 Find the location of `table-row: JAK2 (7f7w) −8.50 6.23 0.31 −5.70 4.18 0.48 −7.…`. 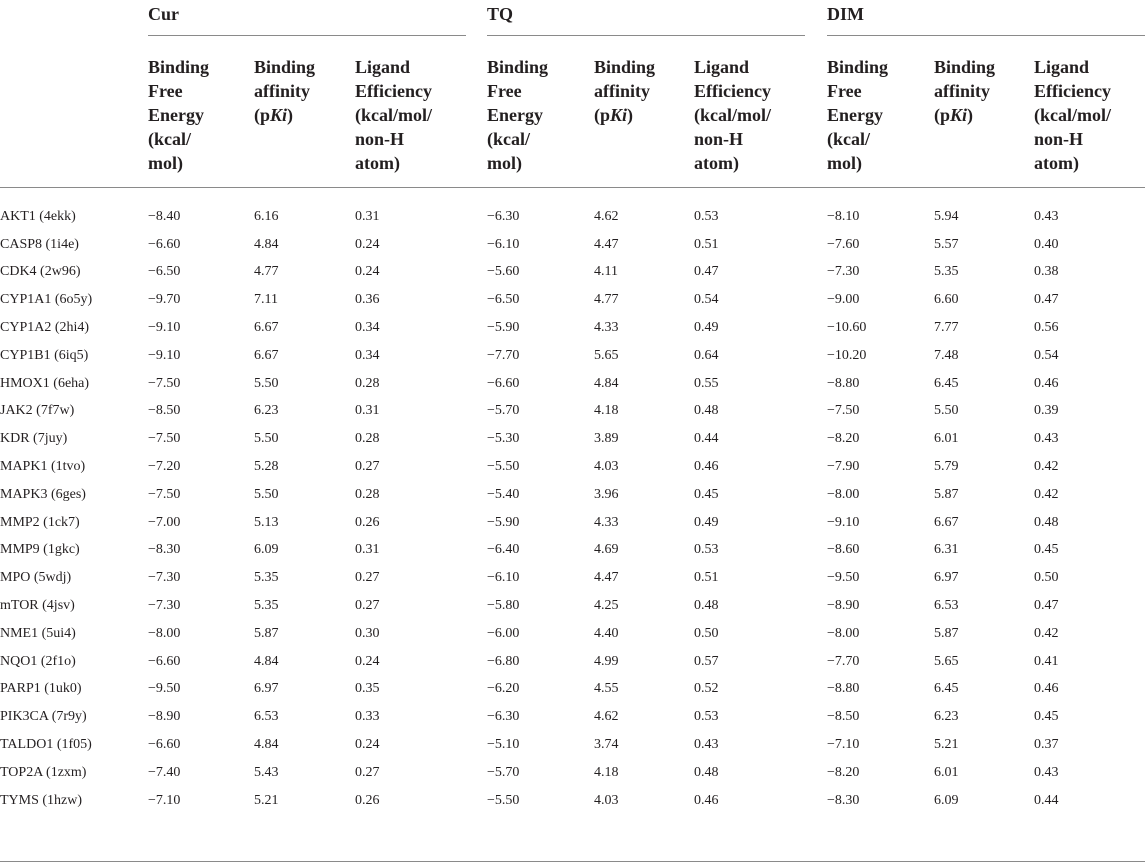

table-row: JAK2 (7f7w) −8.50 6.23 0.31 −5.70 4.18 0.48 −7.… is located at coordinates (572, 412).